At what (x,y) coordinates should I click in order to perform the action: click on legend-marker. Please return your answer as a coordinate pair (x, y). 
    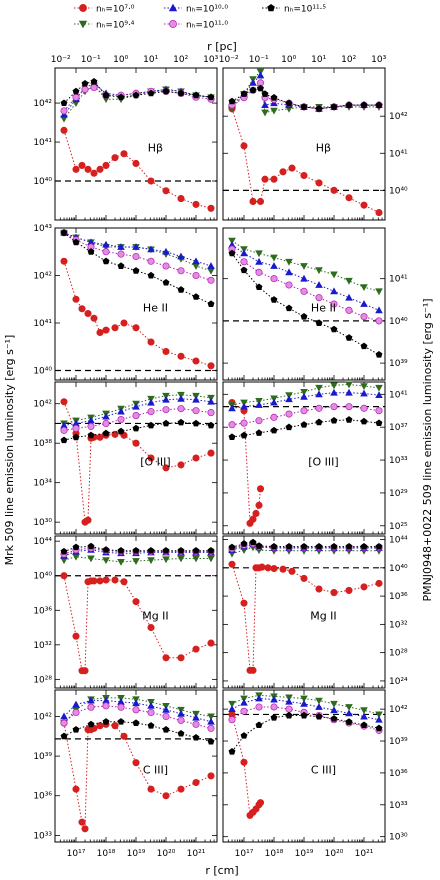
    Looking at the image, I should click on (173, 24).